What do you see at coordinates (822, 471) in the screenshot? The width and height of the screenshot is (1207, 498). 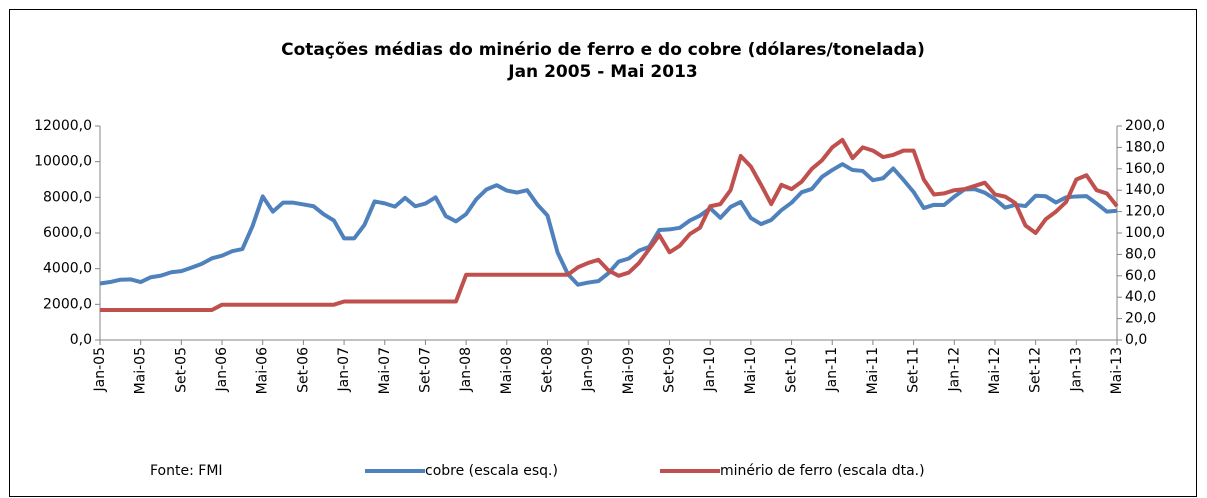 I see `legend-label: minério de ferro (escala dta.)` at bounding box center [822, 471].